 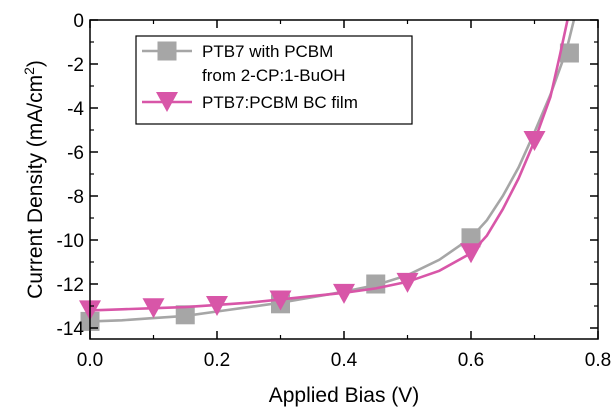 What do you see at coordinates (598, 360) in the screenshot?
I see `x-tick-label: 0.8` at bounding box center [598, 360].